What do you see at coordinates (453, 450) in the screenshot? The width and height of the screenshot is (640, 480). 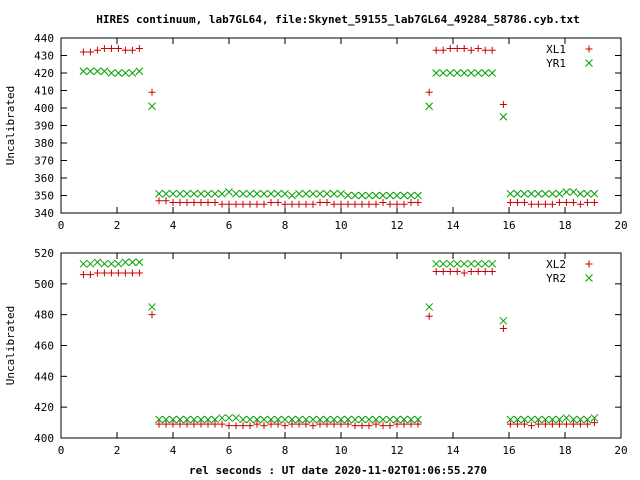 I see `bottom-xtick-label: 14` at bounding box center [453, 450].